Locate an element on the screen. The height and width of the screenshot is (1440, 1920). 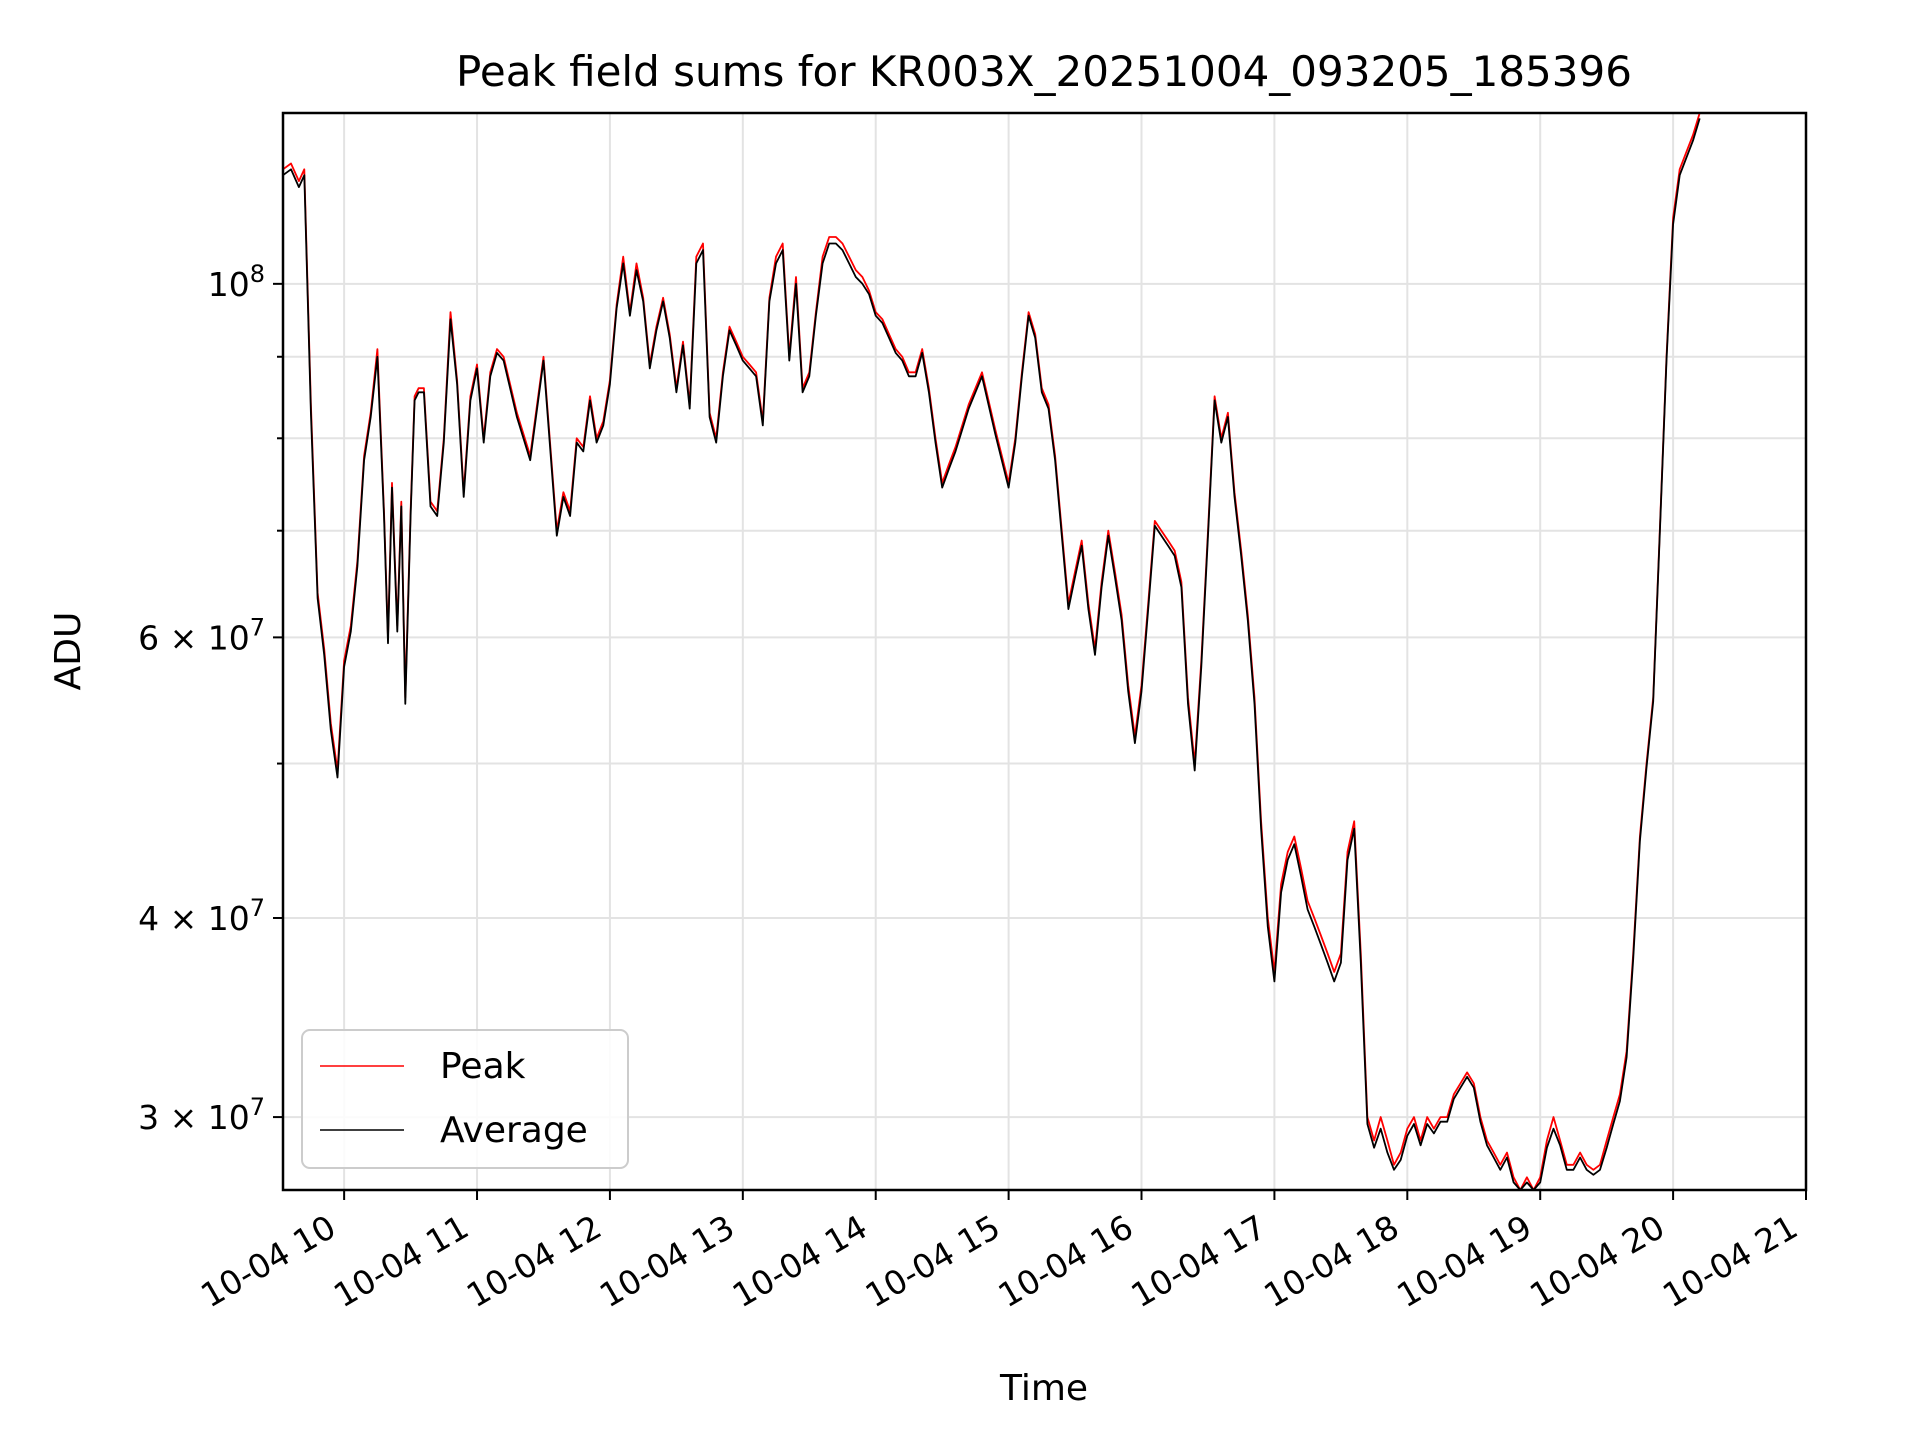
legend: Peak Average is located at coordinates (465, 1099).